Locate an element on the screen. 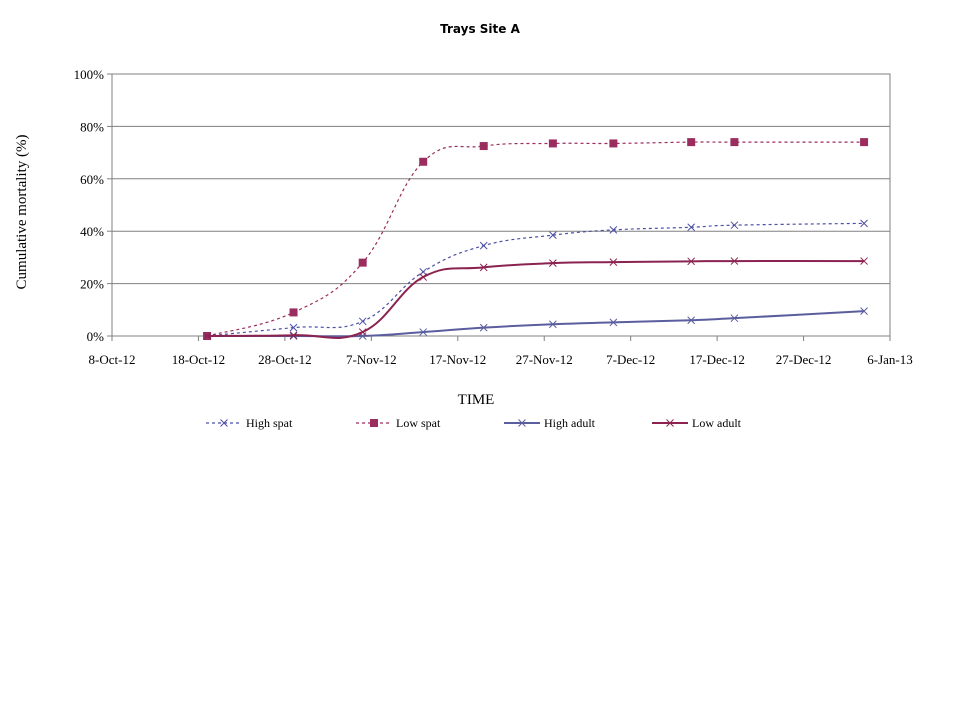  series-high-spat is located at coordinates (535, 279).